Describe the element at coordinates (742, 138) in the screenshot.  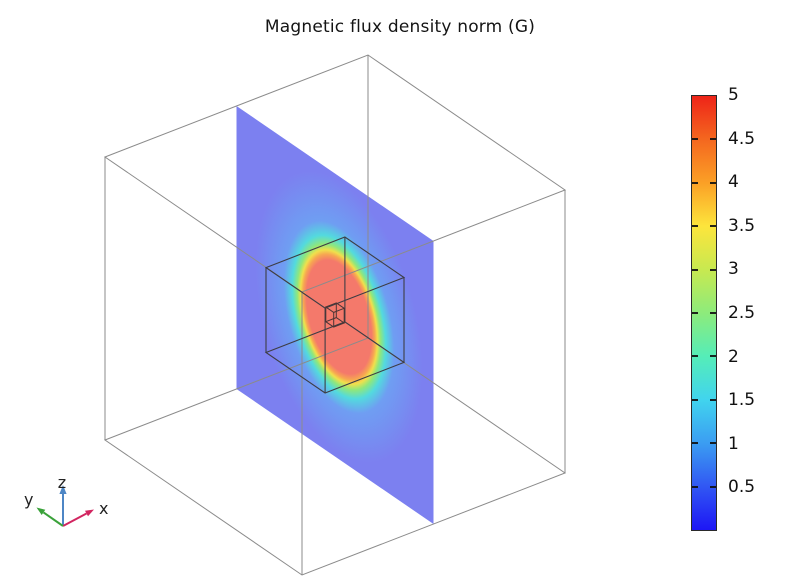
I see `colorbar-tick-label: 4.5` at that location.